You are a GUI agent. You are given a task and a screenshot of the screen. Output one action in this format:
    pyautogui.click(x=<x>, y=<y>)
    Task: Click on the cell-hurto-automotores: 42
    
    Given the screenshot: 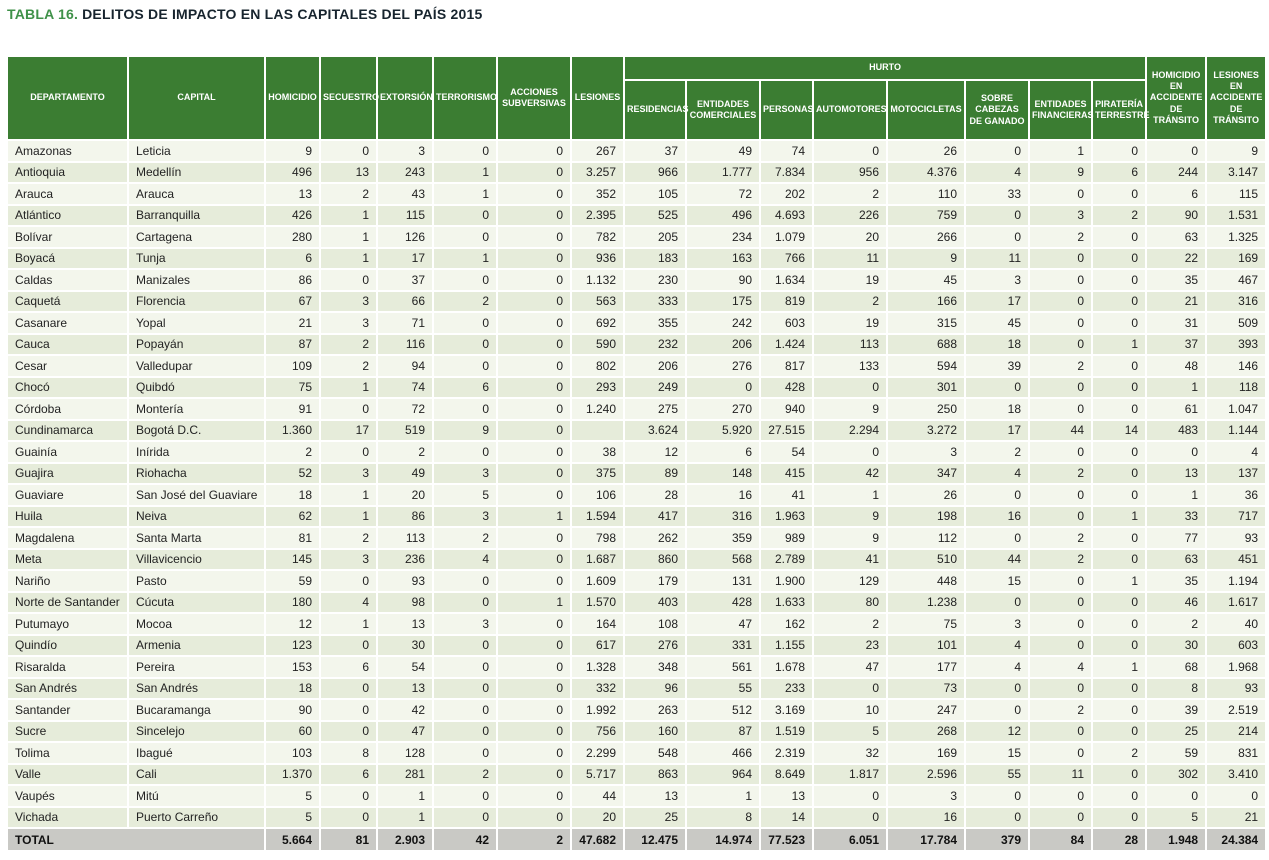 What is the action you would take?
    pyautogui.click(x=850, y=473)
    